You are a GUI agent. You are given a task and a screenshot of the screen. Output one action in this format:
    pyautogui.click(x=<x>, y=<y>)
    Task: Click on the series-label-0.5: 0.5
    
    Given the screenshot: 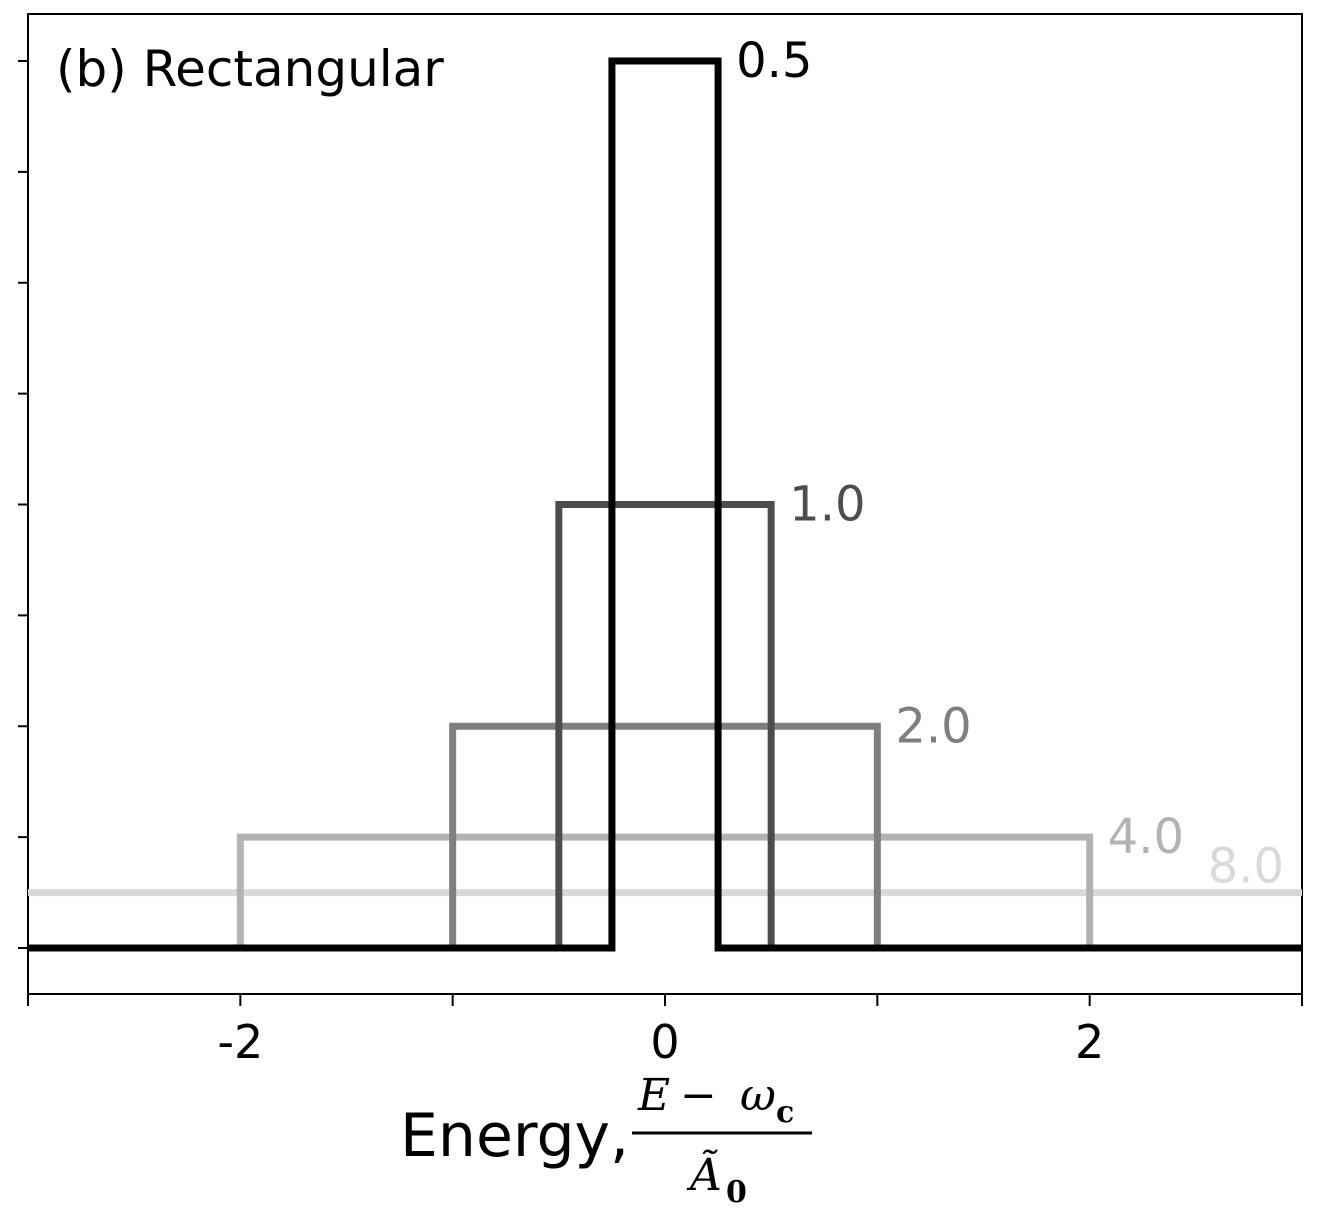 What is the action you would take?
    pyautogui.click(x=774, y=61)
    